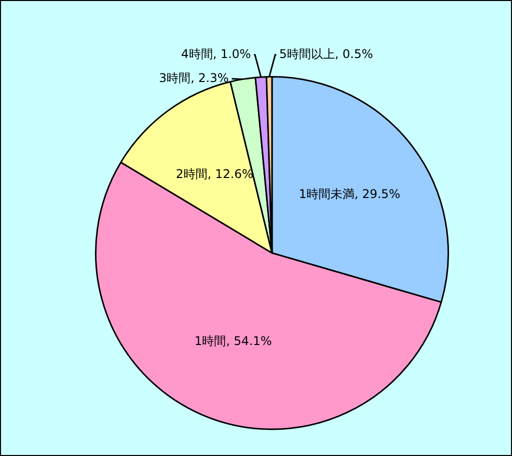 The width and height of the screenshot is (512, 456). What do you see at coordinates (233, 341) in the screenshot?
I see `slice-label: 1時間, 54.1%` at bounding box center [233, 341].